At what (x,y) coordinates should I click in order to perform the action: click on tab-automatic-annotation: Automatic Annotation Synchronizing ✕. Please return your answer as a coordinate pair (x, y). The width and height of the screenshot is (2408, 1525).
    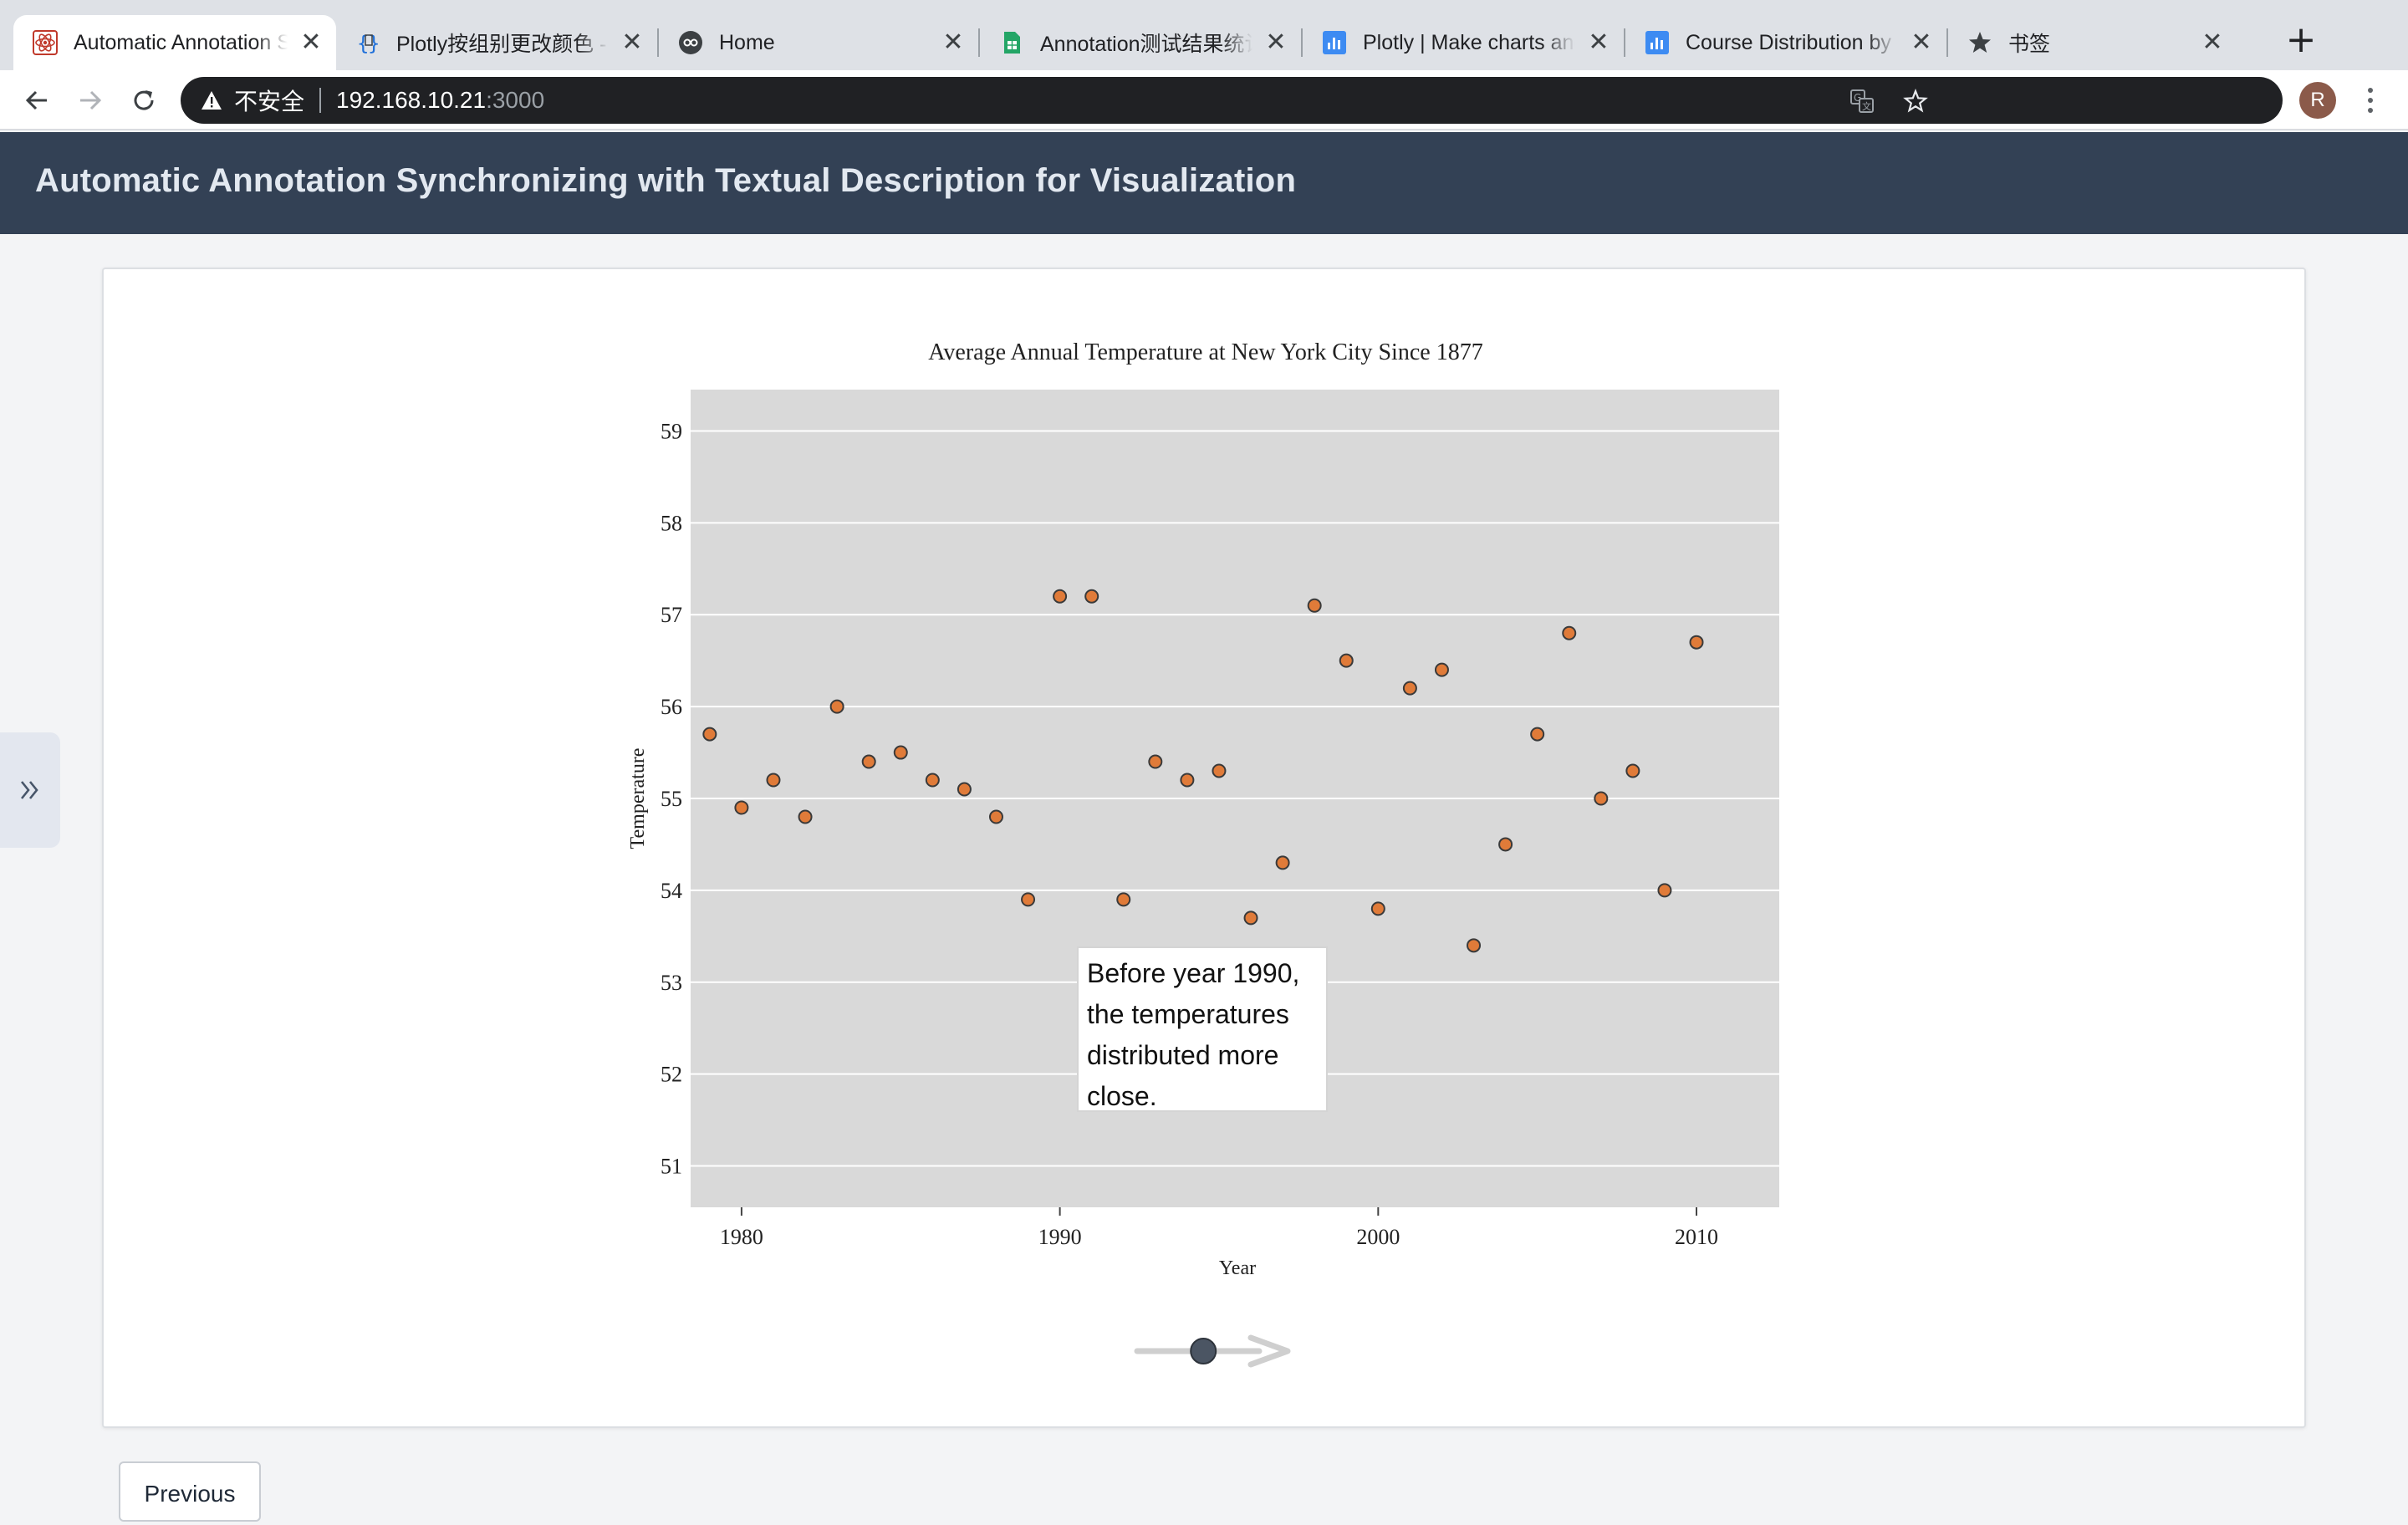
    Looking at the image, I should click on (175, 42).